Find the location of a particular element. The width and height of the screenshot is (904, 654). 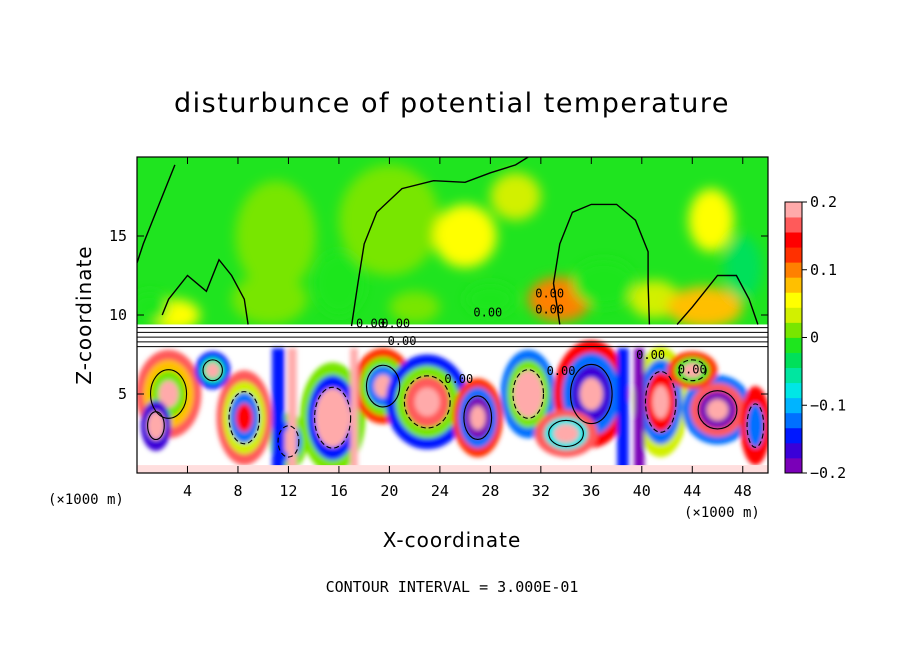

colorbar-tick-label: 0 is located at coordinates (814, 338).